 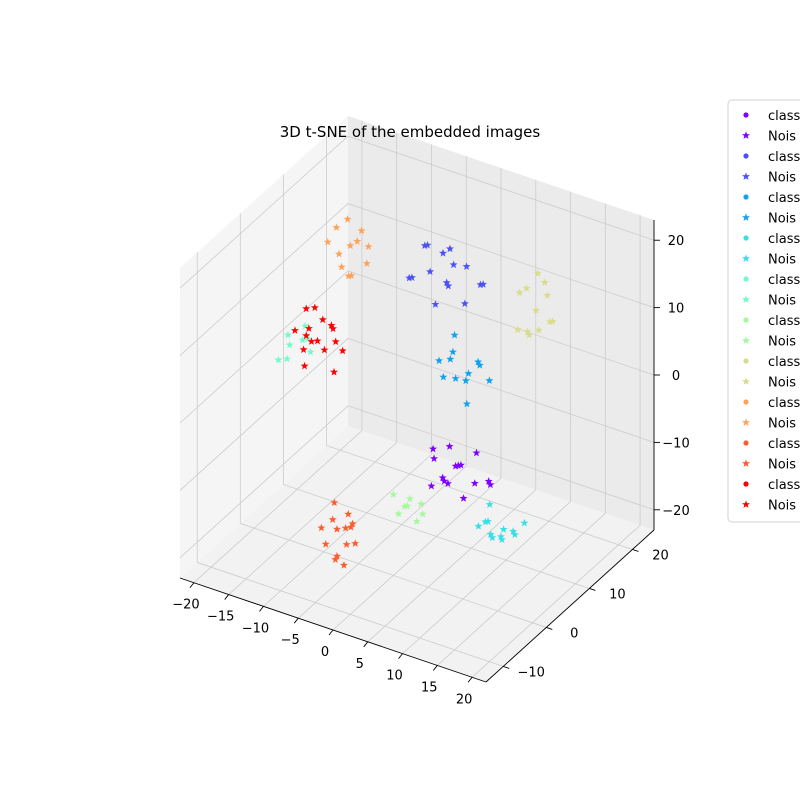 I want to click on x-tick-label: −5, so click(x=290, y=640).